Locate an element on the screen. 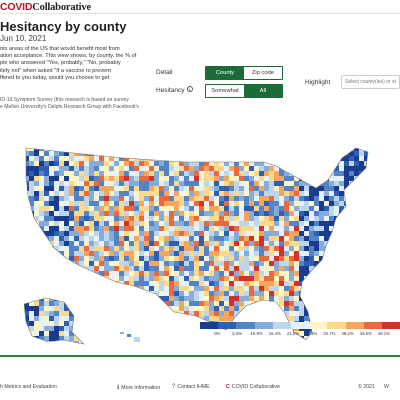  page-date: Jun 10, 2021 is located at coordinates (23, 38).